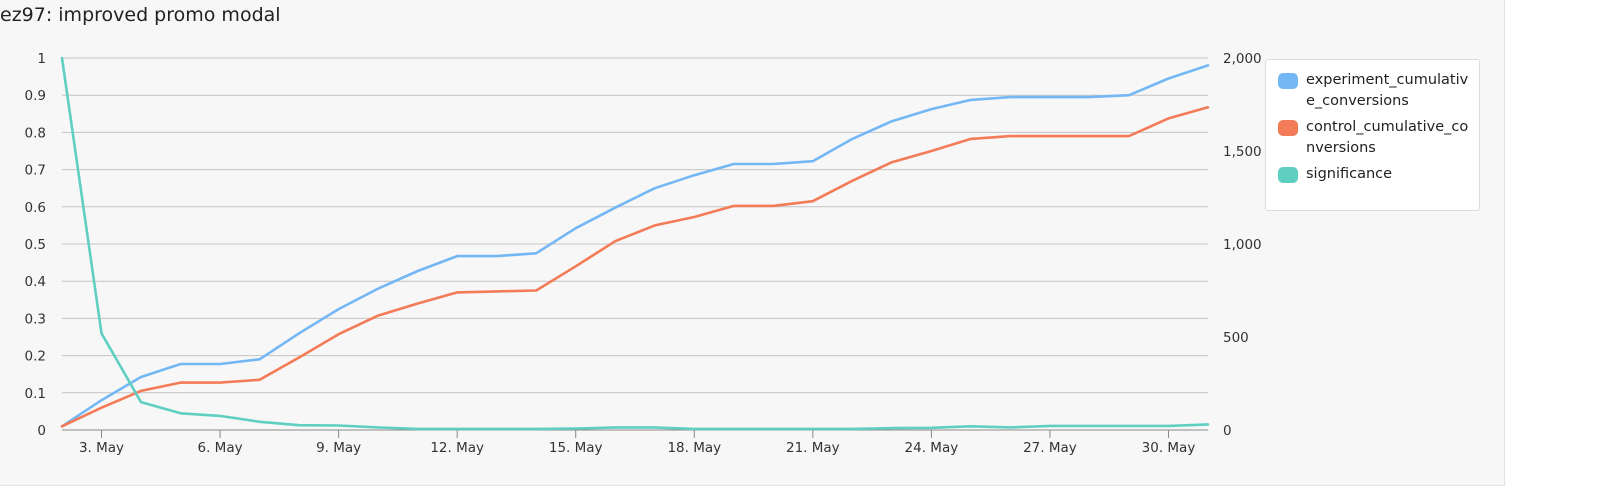 Image resolution: width=1600 pixels, height=504 pixels. What do you see at coordinates (35, 171) in the screenshot?
I see `left-tick-label: 0.7` at bounding box center [35, 171].